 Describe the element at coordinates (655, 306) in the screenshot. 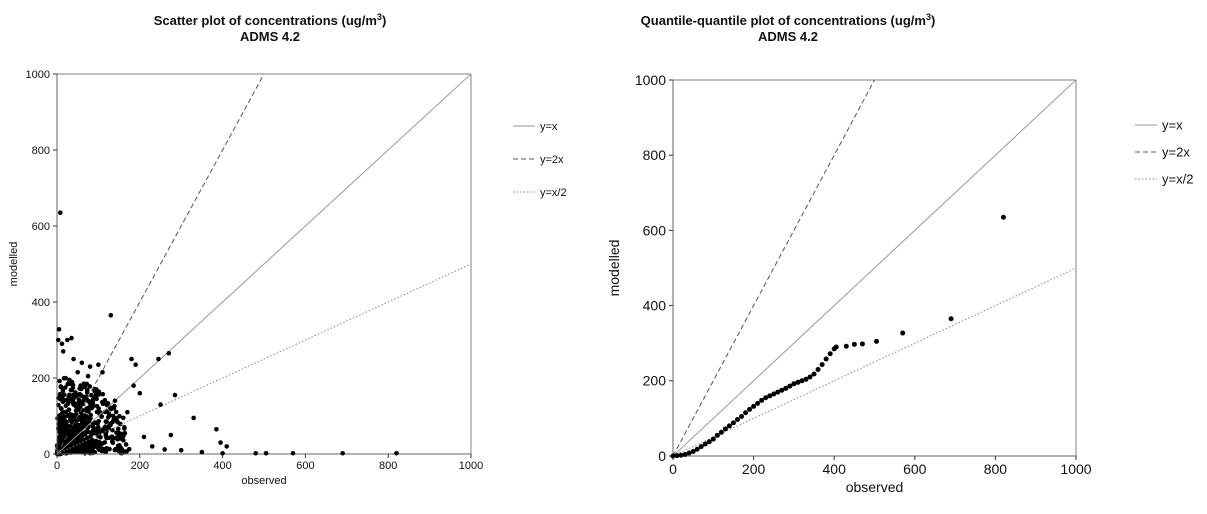

I see `qq-y-tick-label: 400` at that location.